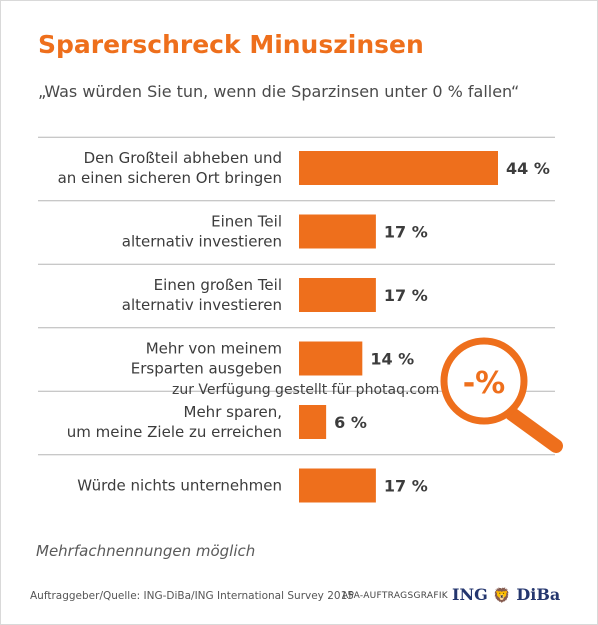 The image size is (598, 625). Describe the element at coordinates (502, 596) in the screenshot. I see `lion-icon: 🦁` at that location.